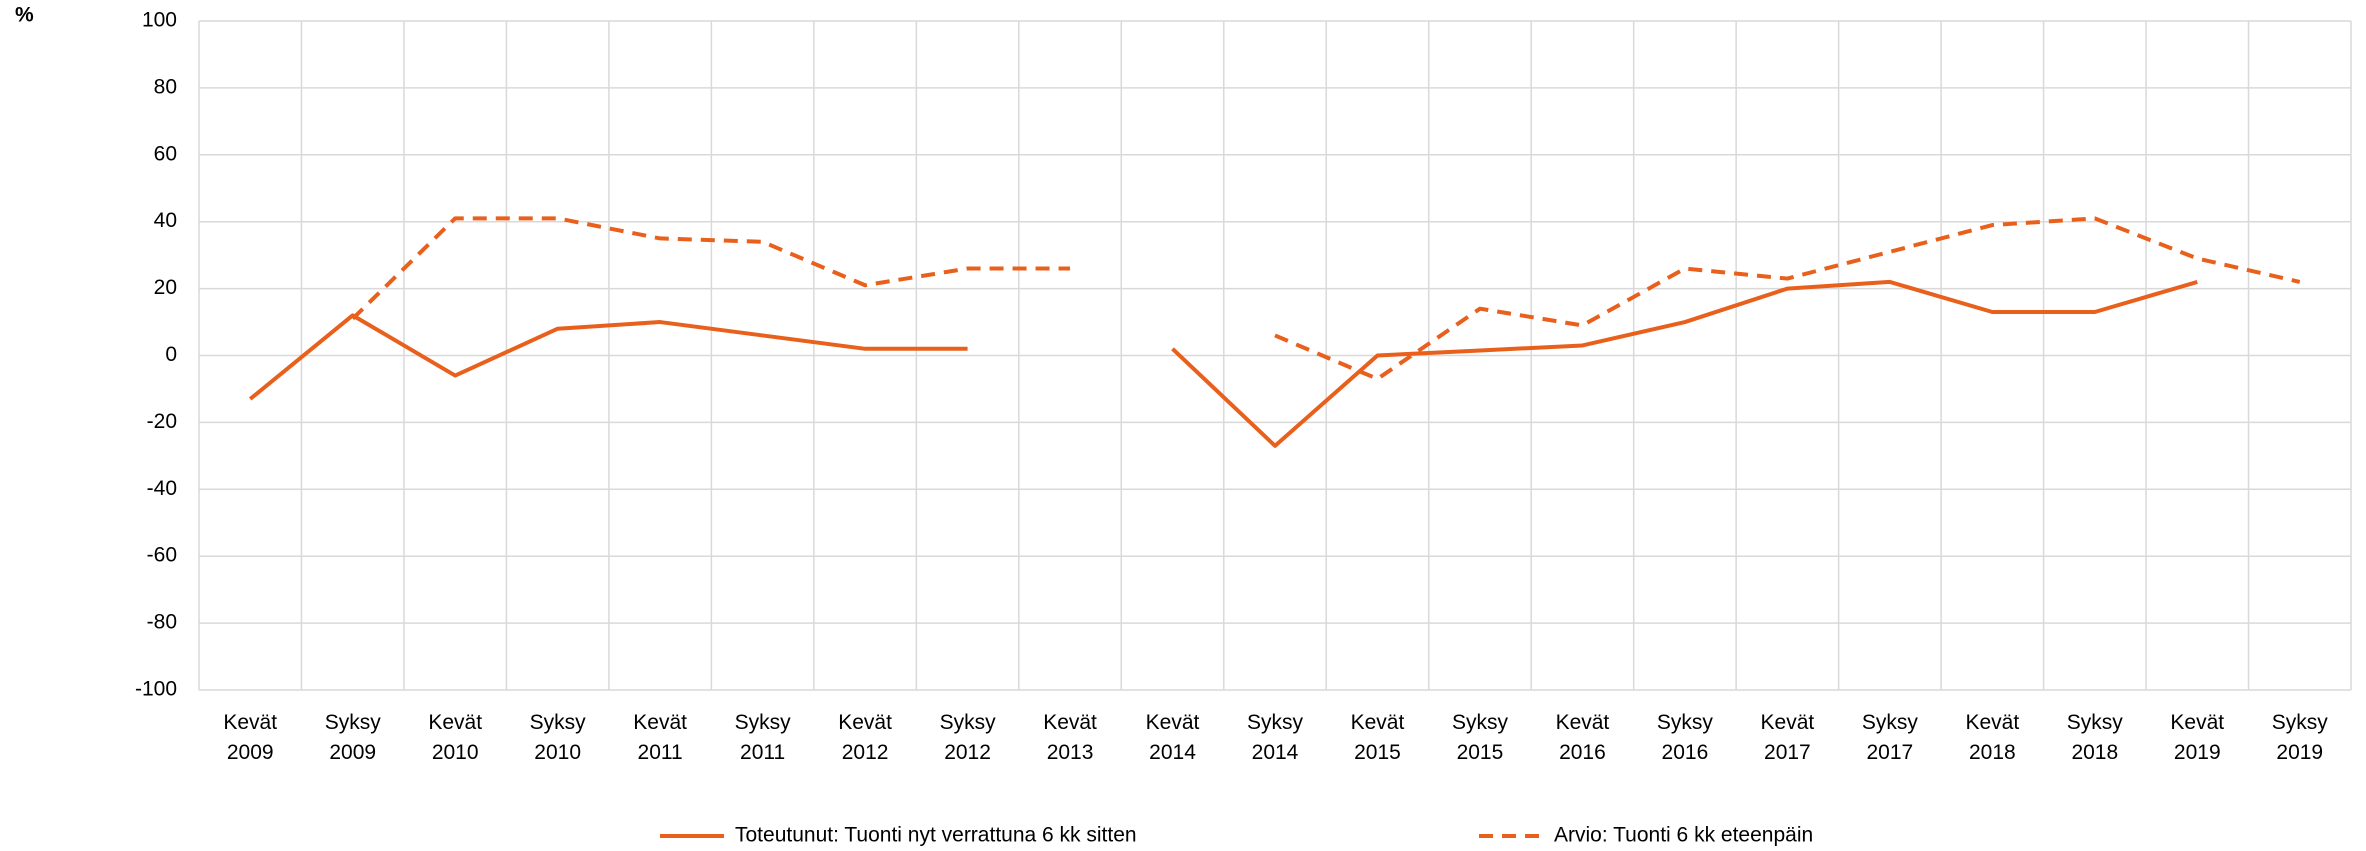 Image resolution: width=2366 pixels, height=851 pixels. What do you see at coordinates (1378, 737) in the screenshot?
I see `x-tick-label: Kevät 2015` at bounding box center [1378, 737].